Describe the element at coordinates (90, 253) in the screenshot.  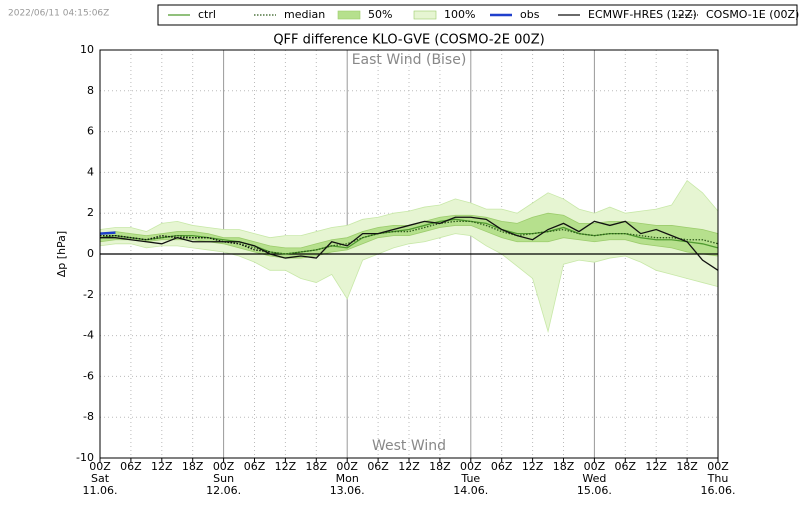
I see `y-tick-label: 0` at that location.